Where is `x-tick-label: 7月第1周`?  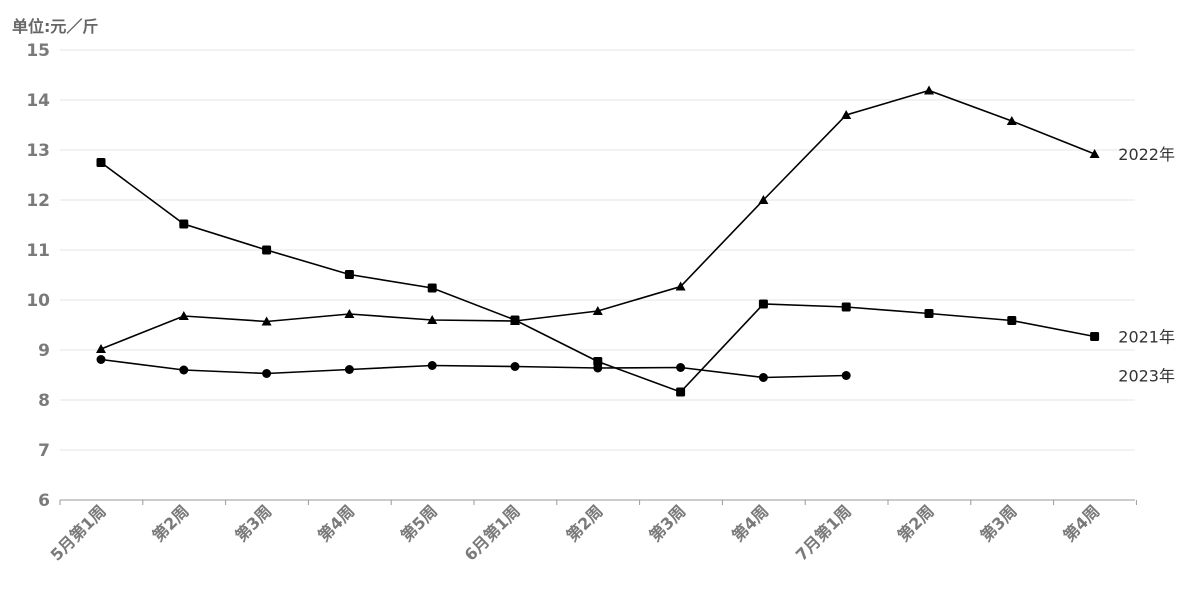
x-tick-label: 7月第1周 is located at coordinates (823, 532).